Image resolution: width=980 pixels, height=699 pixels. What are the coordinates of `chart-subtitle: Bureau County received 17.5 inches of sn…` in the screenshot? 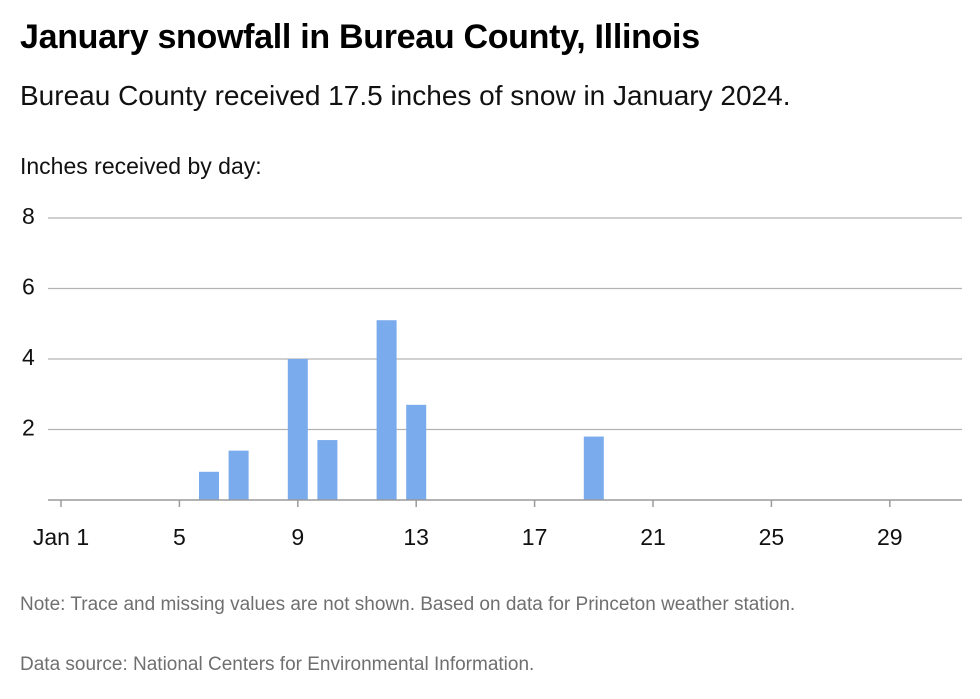 It's located at (405, 95).